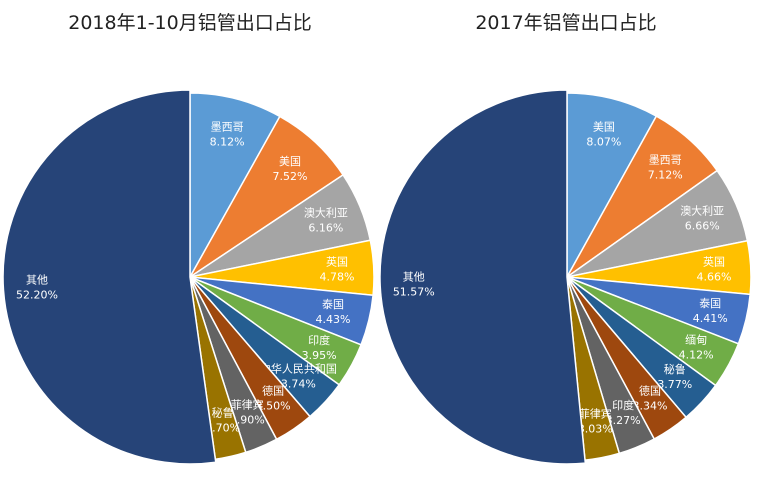 The height and width of the screenshot is (493, 758). What do you see at coordinates (414, 292) in the screenshot?
I see `slice-percent-其他: 51.57%` at bounding box center [414, 292].